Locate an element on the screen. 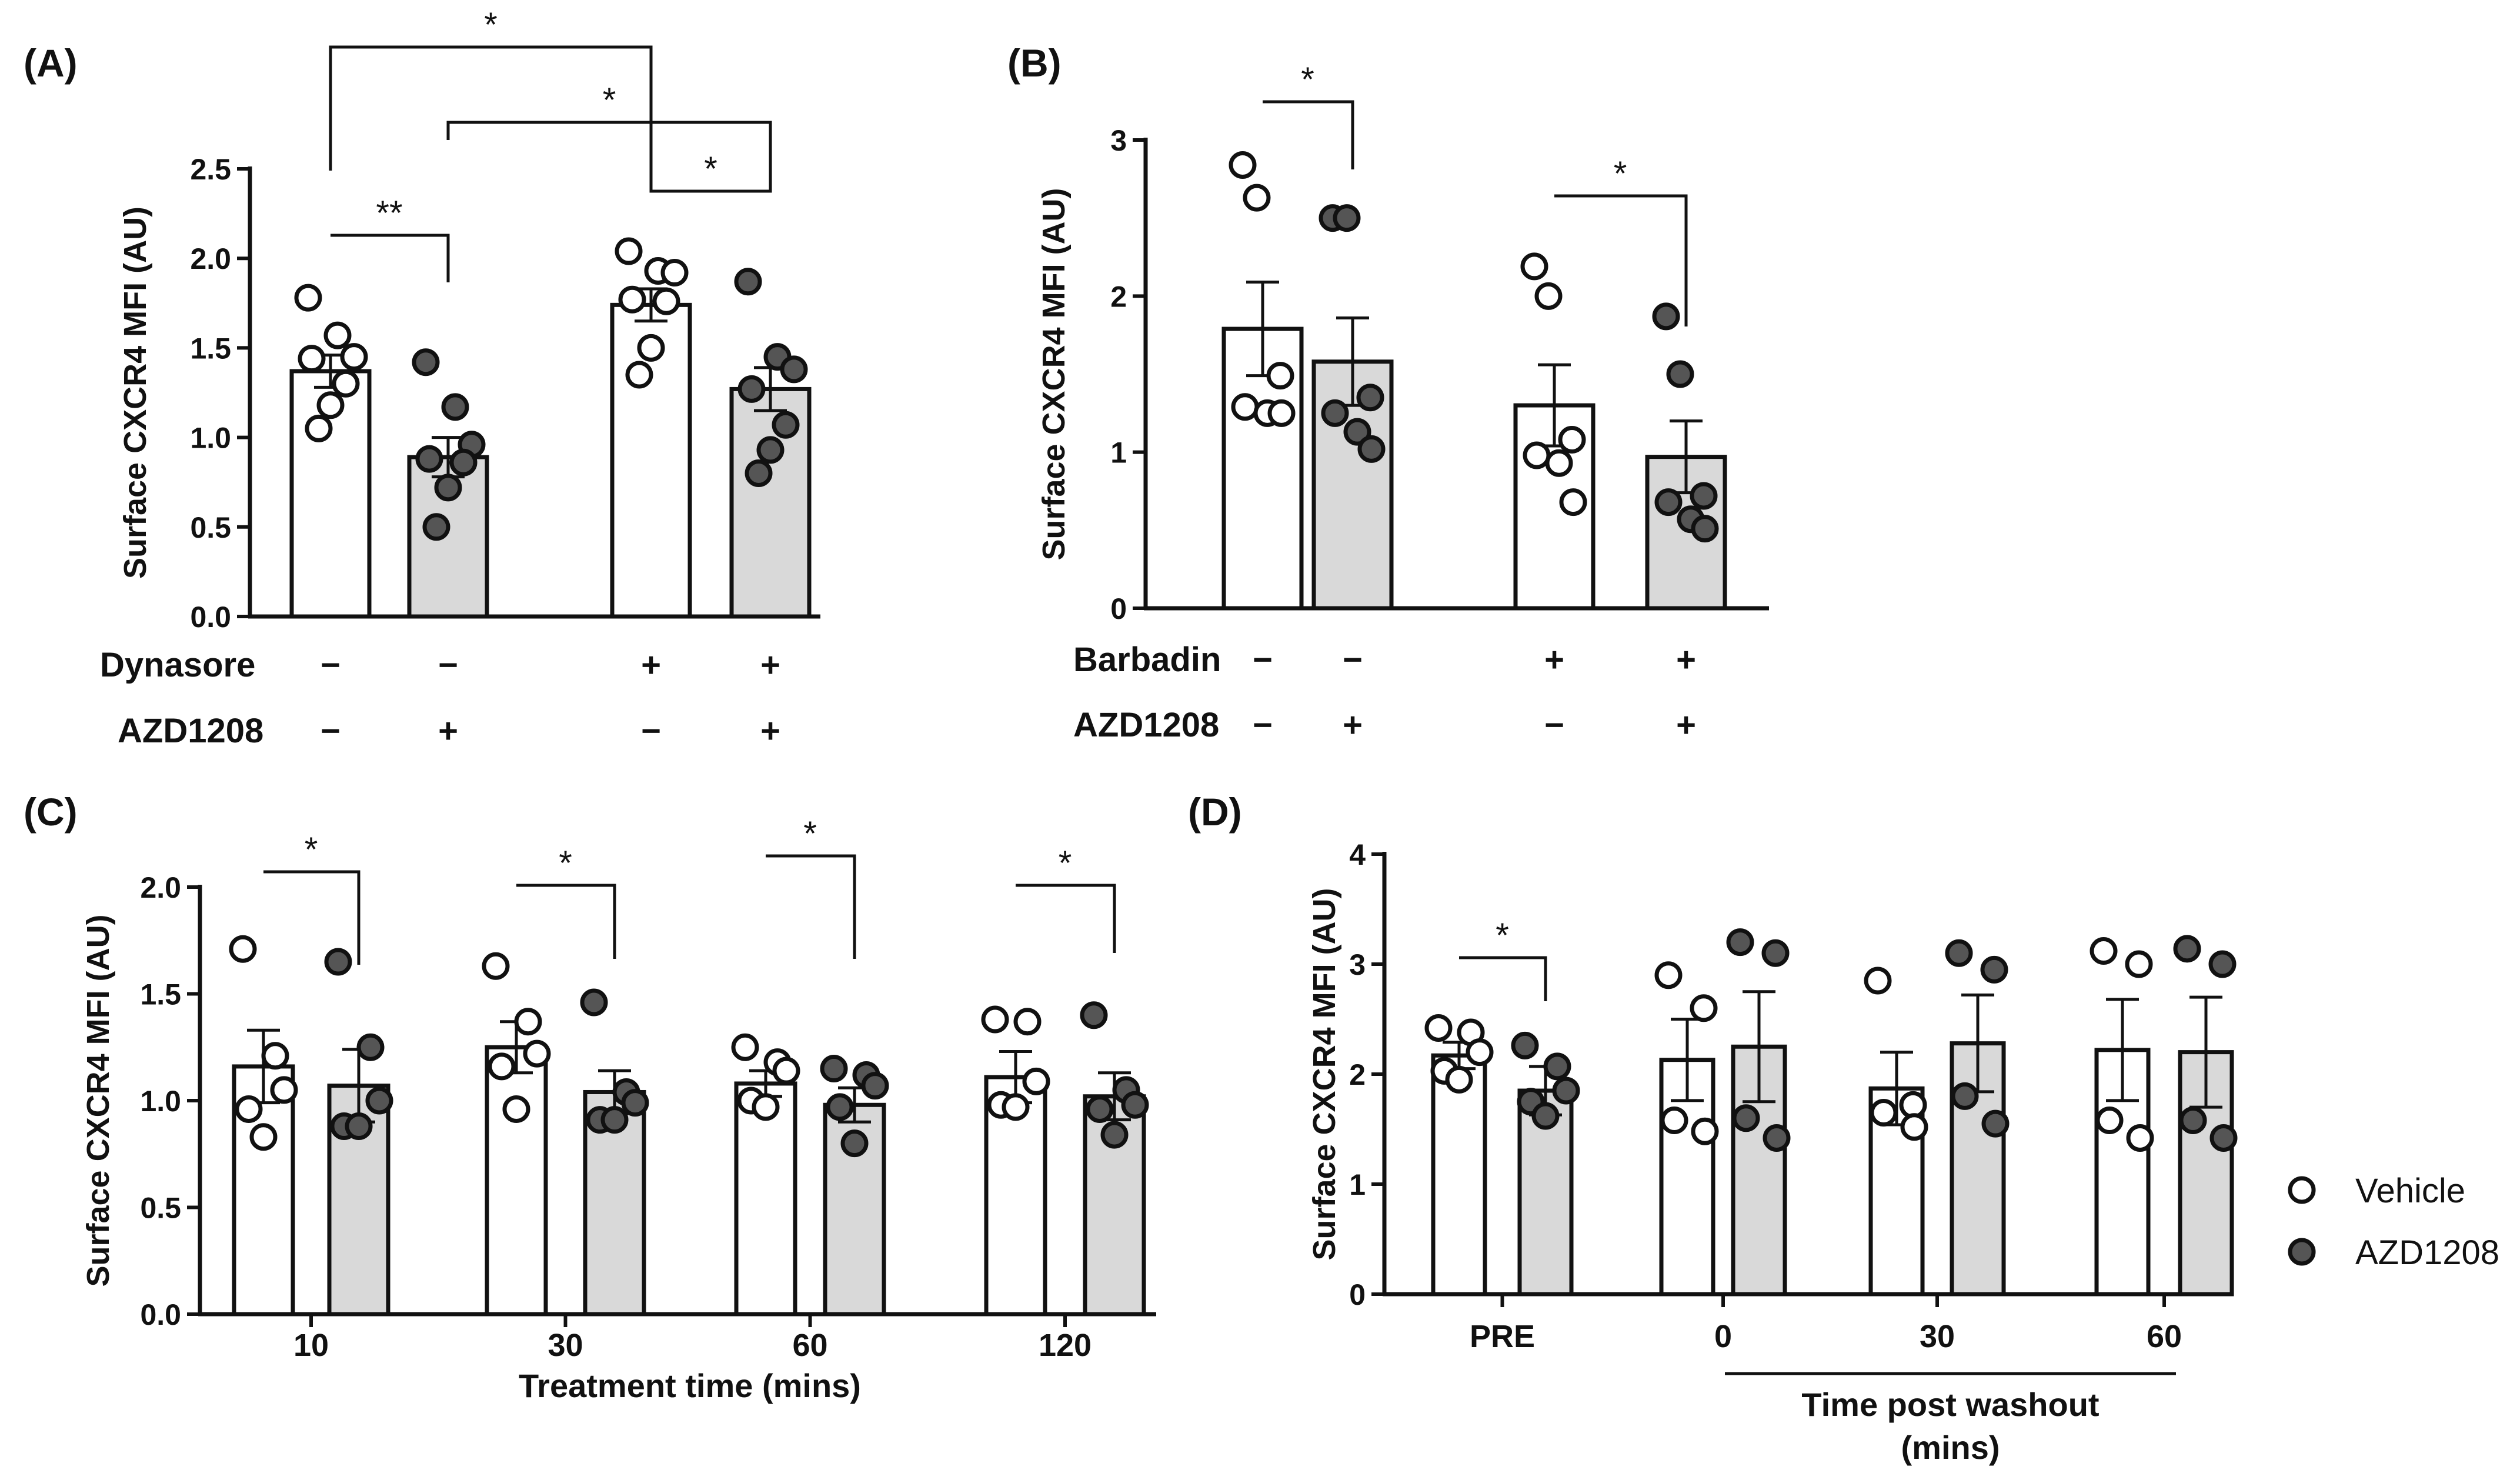  panel-a-label: (A) is located at coordinates (51, 63).